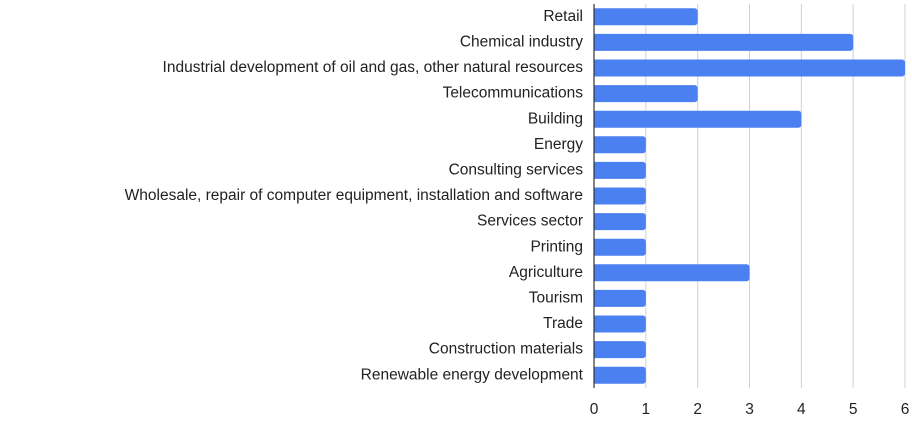 This screenshot has width=912, height=422. I want to click on y-tick-label: Construction materials, so click(506, 349).